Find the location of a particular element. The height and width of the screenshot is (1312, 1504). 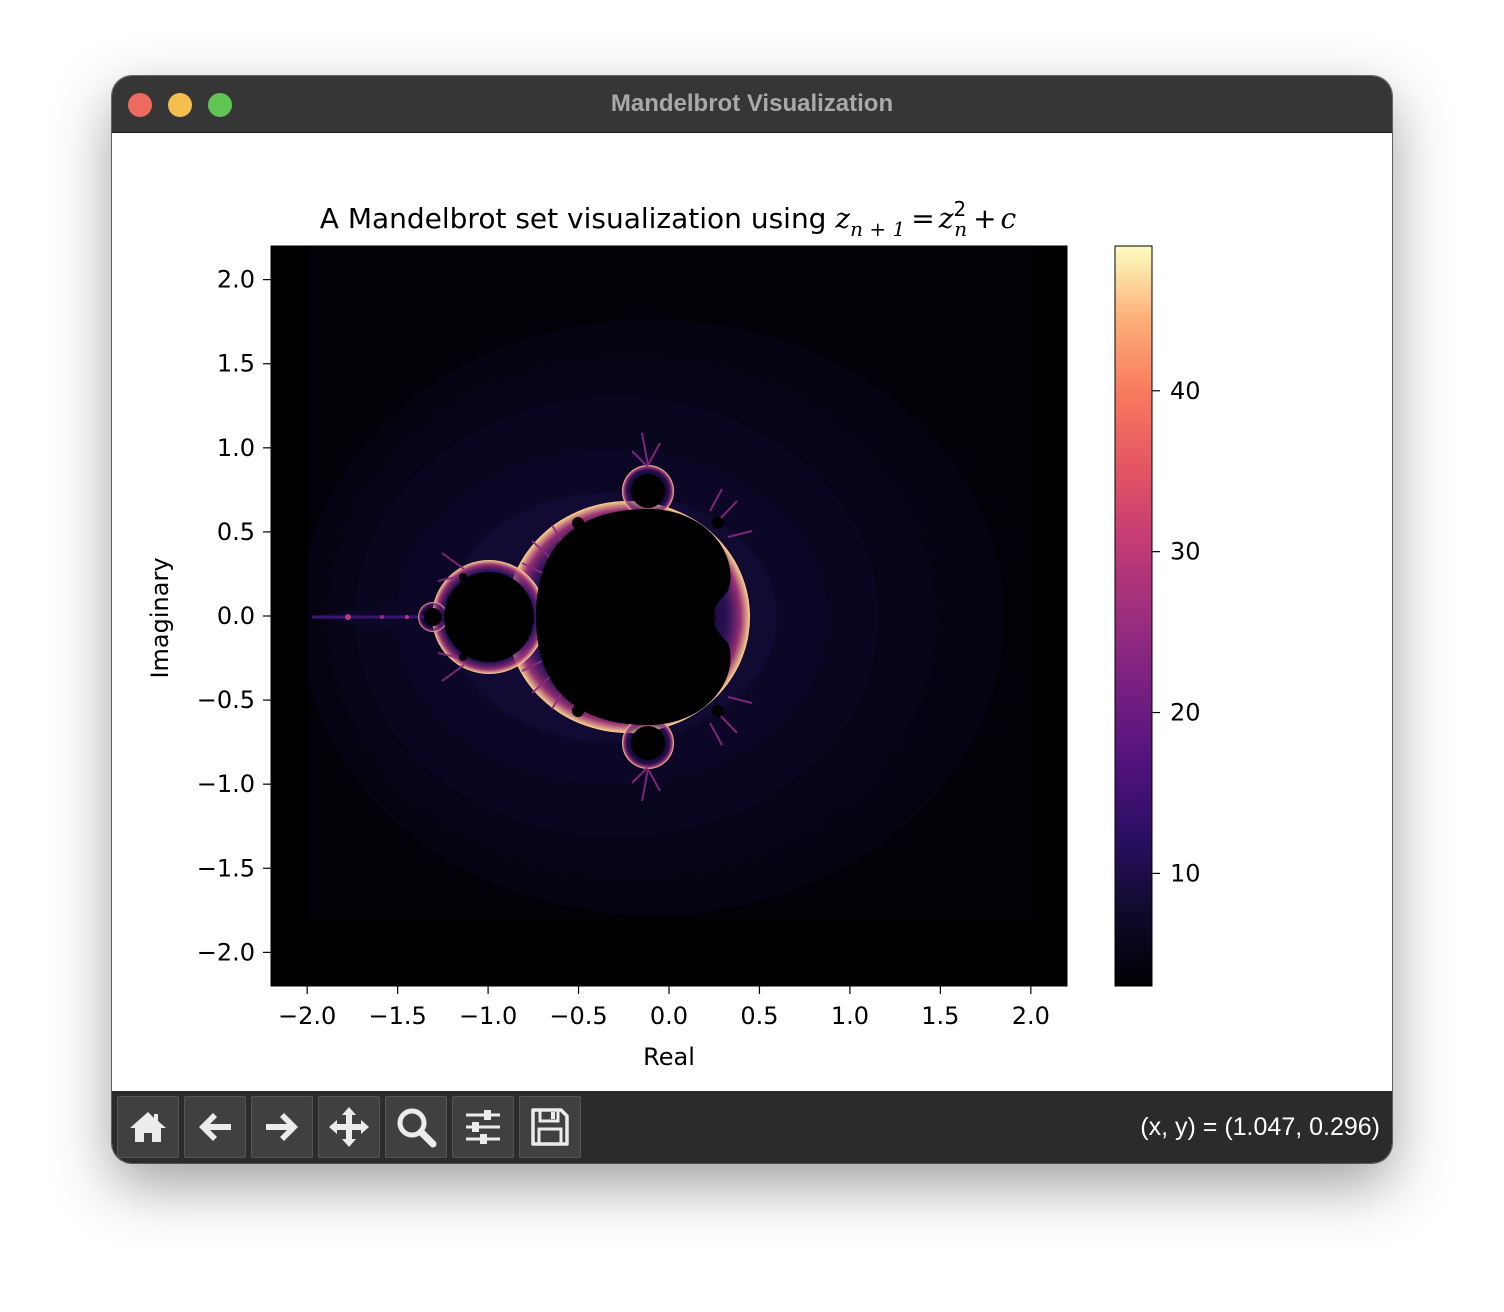

close-window-button is located at coordinates (140, 105).